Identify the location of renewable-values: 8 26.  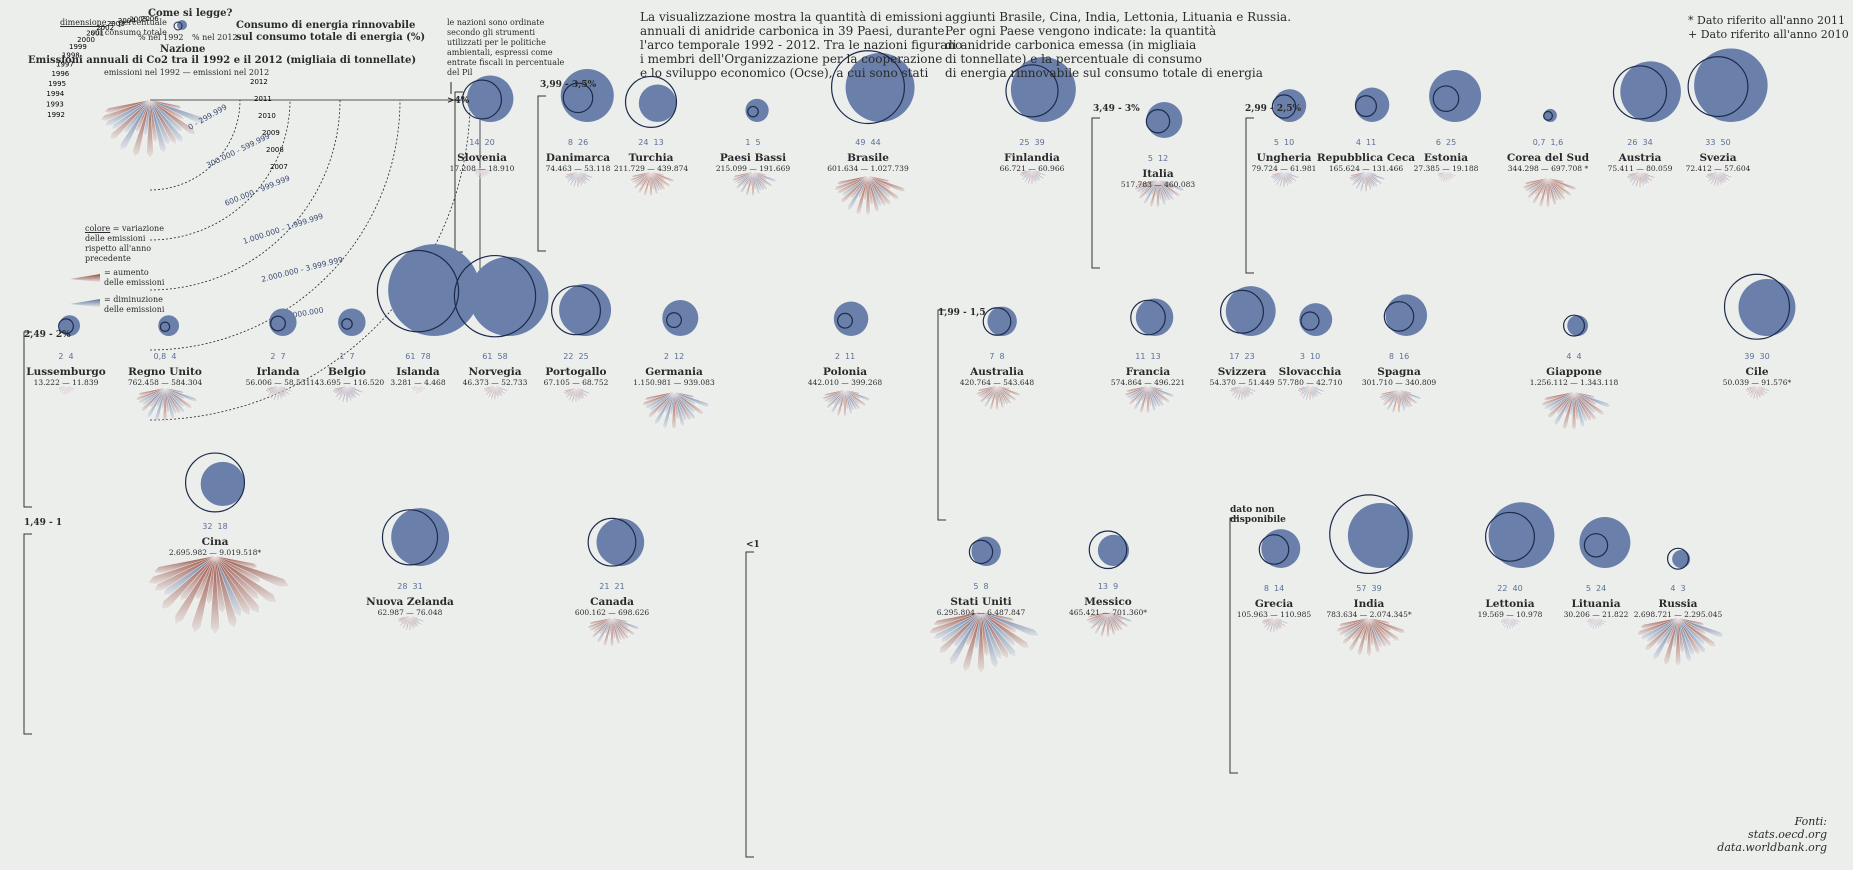
(578, 142).